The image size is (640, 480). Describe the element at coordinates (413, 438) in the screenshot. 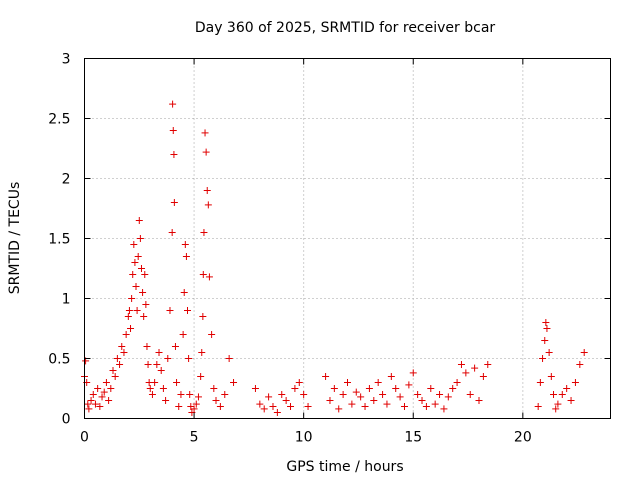

I see `x-tick-label: 15` at that location.